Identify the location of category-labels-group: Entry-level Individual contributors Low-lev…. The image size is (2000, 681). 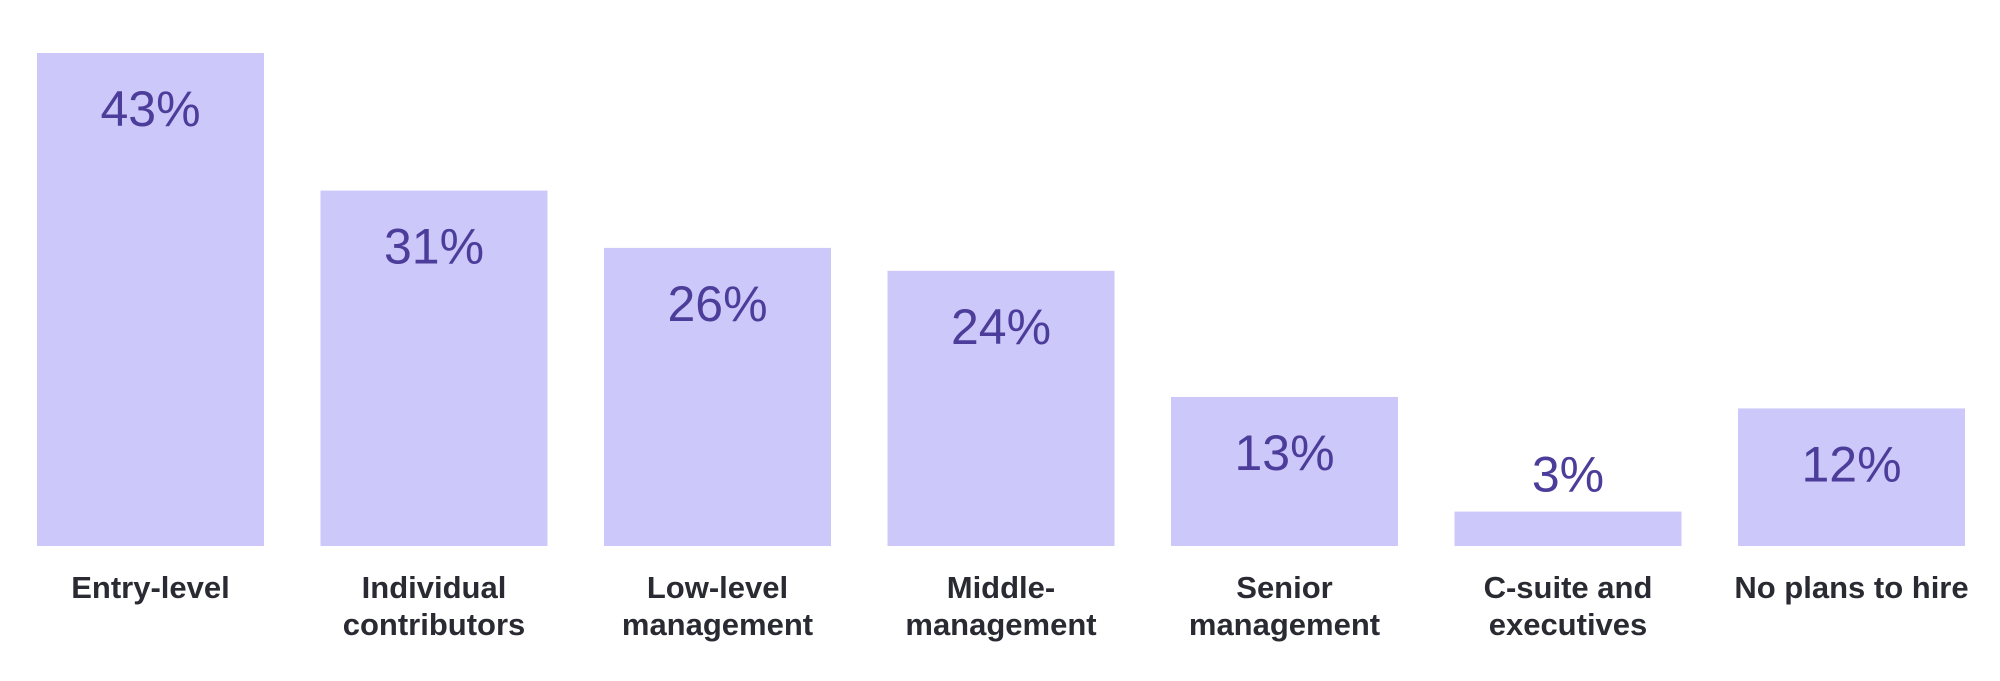
(1019, 606).